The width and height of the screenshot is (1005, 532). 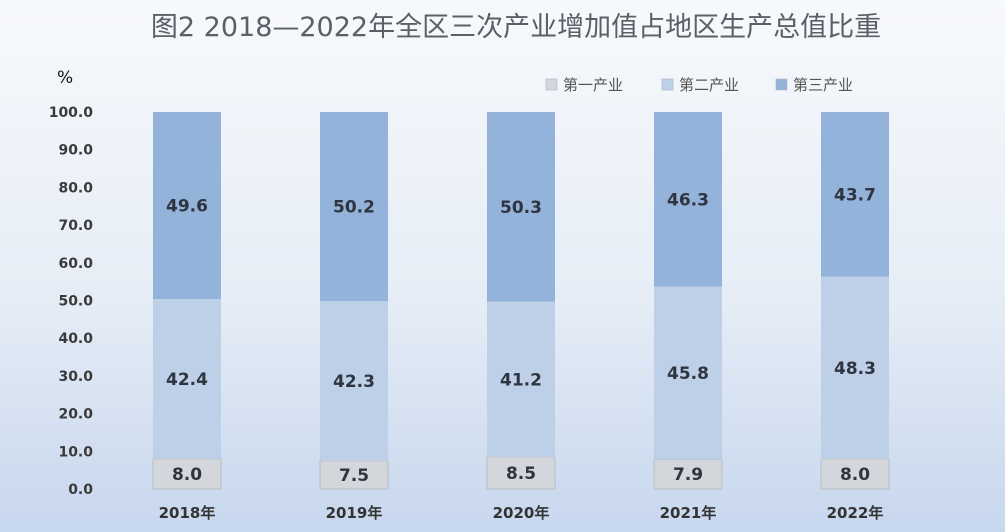 I want to click on data-label: 41.2, so click(x=521, y=380).